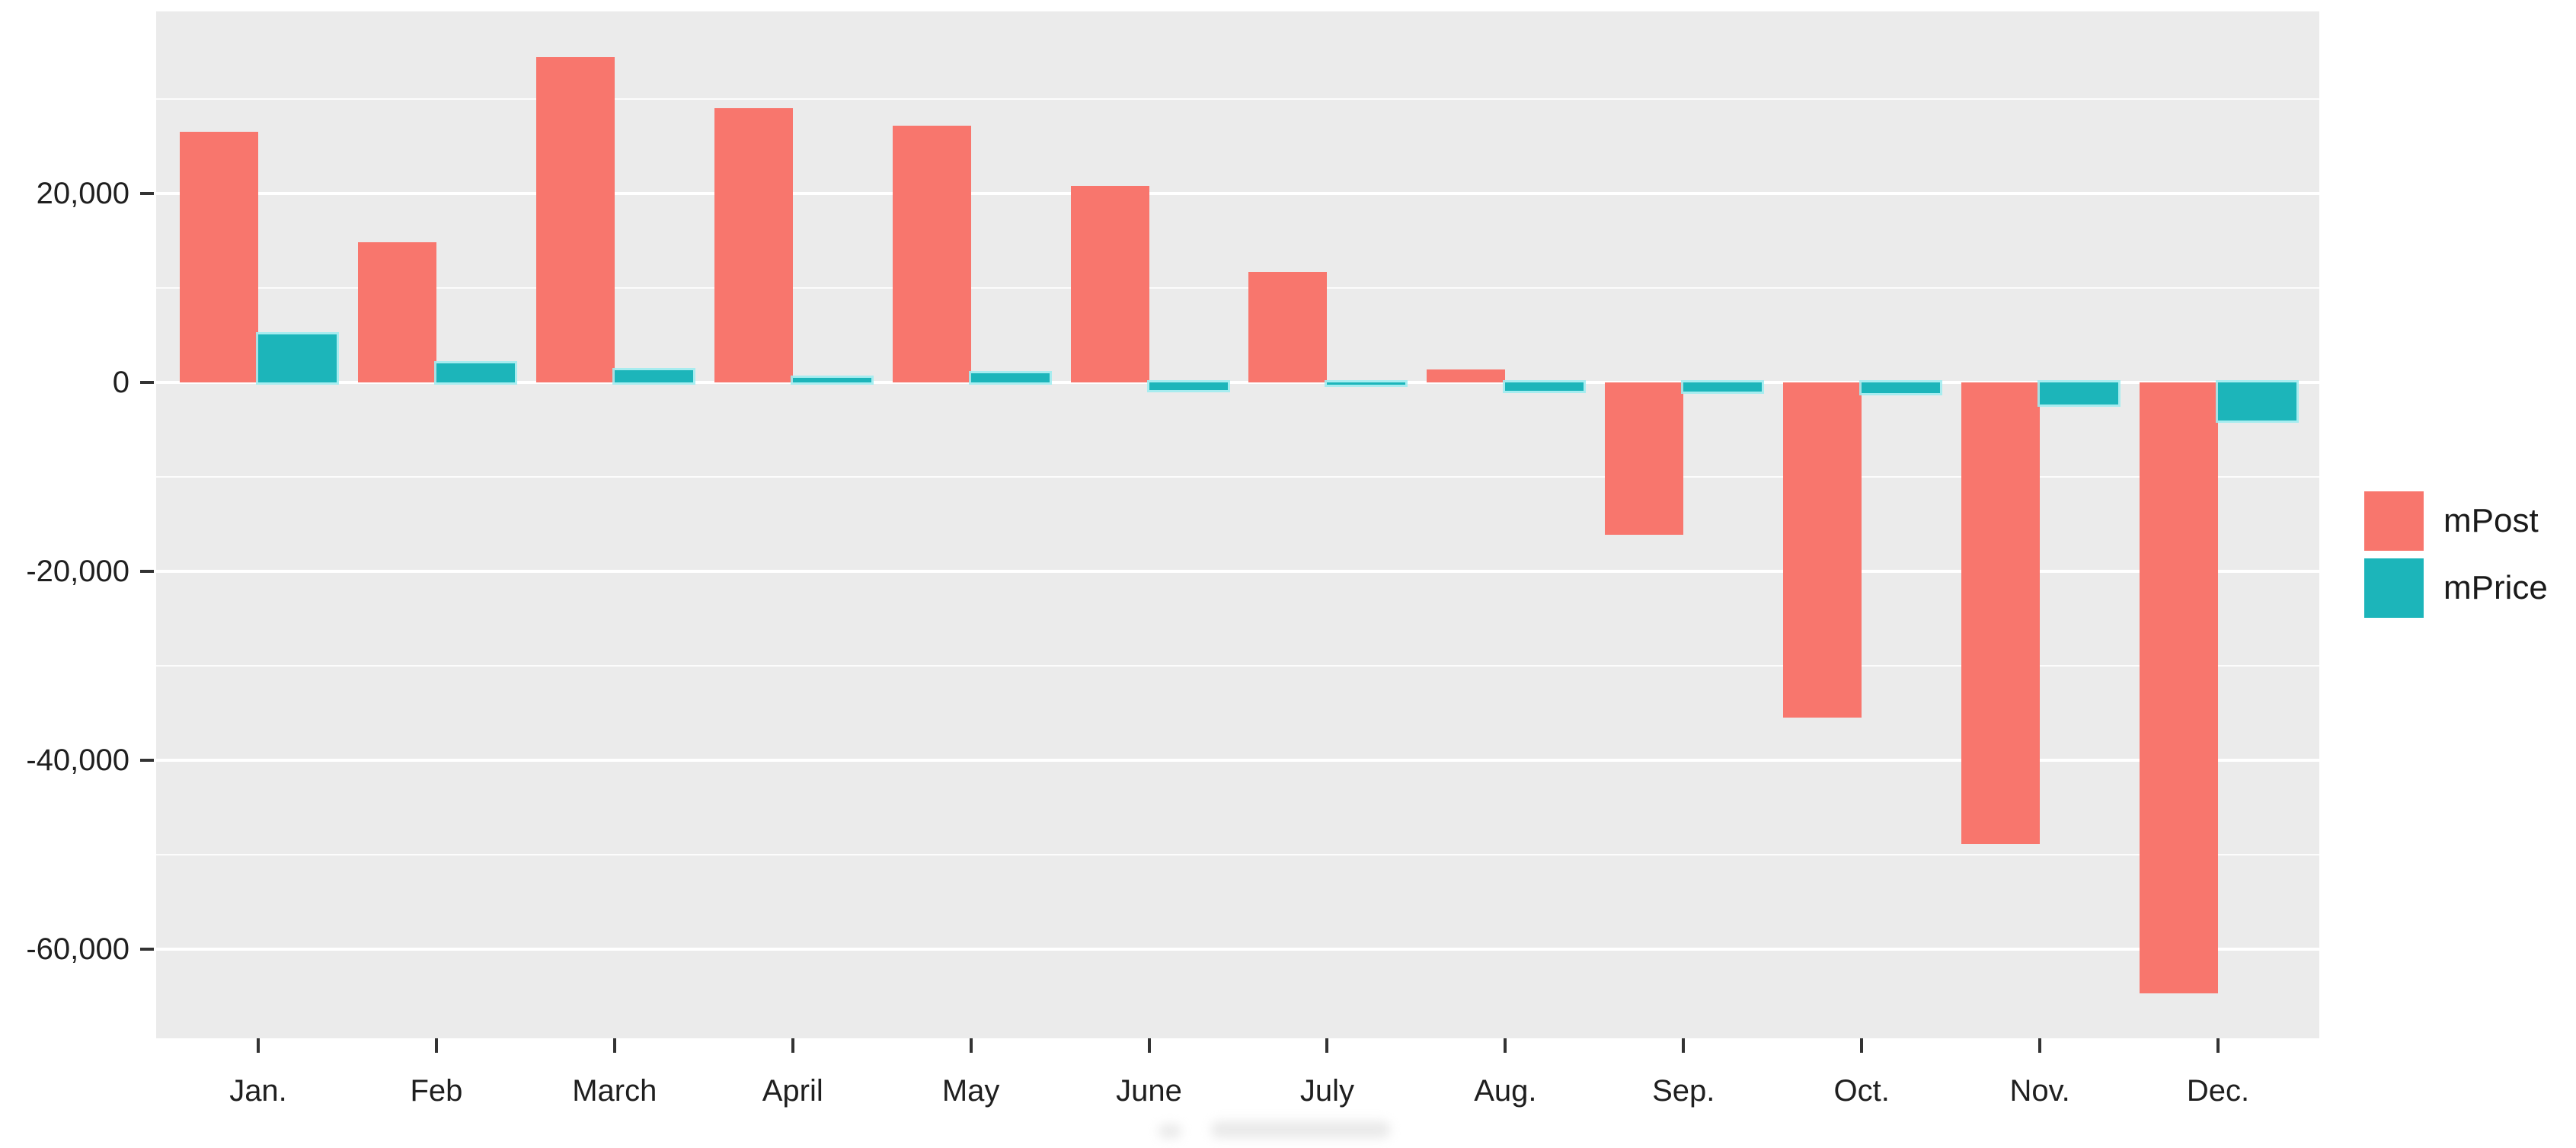 The width and height of the screenshot is (2576, 1148). Describe the element at coordinates (2179, 688) in the screenshot. I see `mpost-bar-dec` at that location.